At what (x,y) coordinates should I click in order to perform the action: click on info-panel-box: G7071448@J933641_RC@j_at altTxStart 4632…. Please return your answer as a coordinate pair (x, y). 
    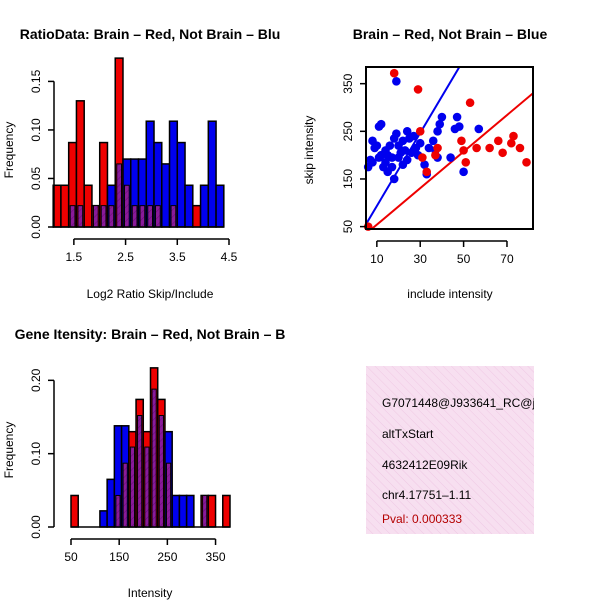
    Looking at the image, I should click on (459, 450).